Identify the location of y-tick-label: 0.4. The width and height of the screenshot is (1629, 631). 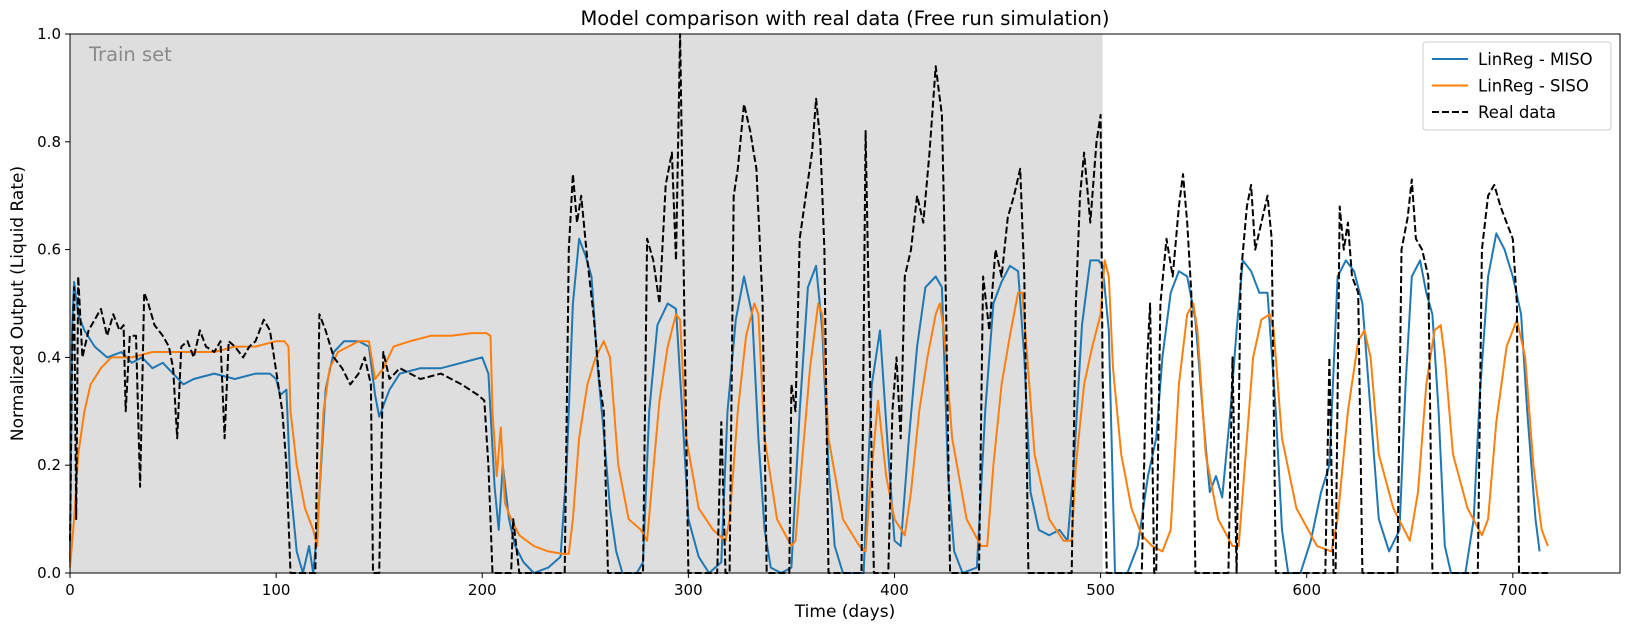
(49, 357).